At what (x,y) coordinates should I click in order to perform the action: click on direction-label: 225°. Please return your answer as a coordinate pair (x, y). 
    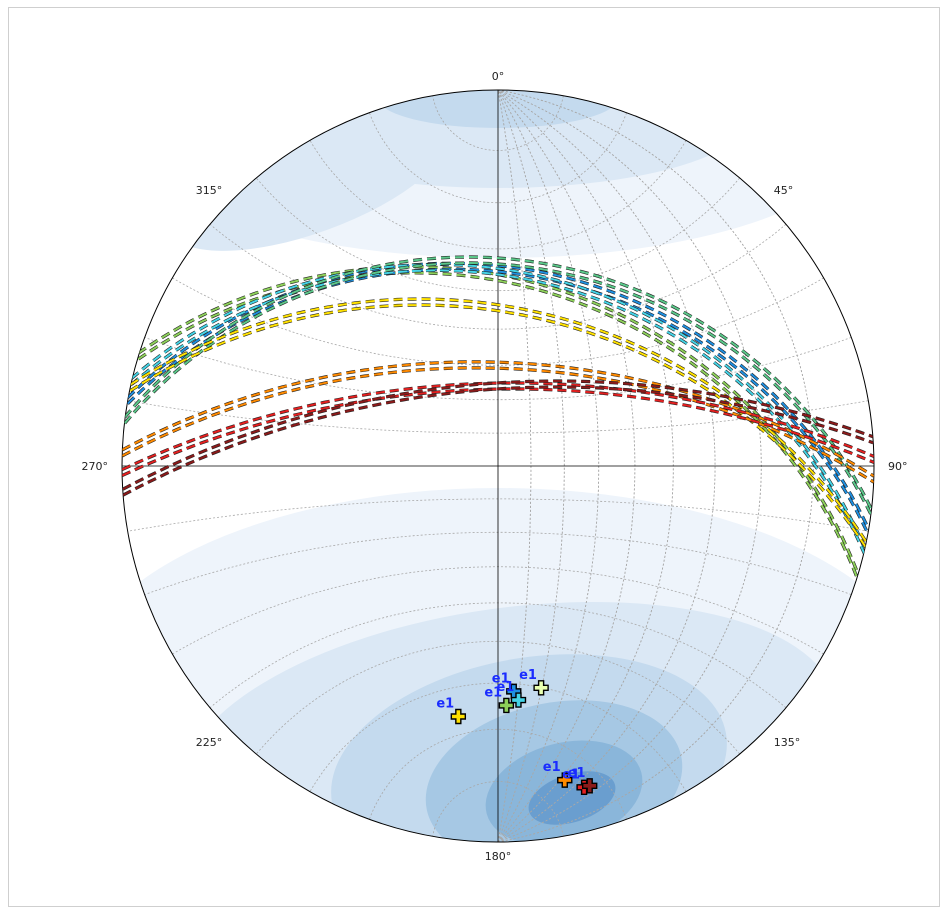
    Looking at the image, I should click on (209, 742).